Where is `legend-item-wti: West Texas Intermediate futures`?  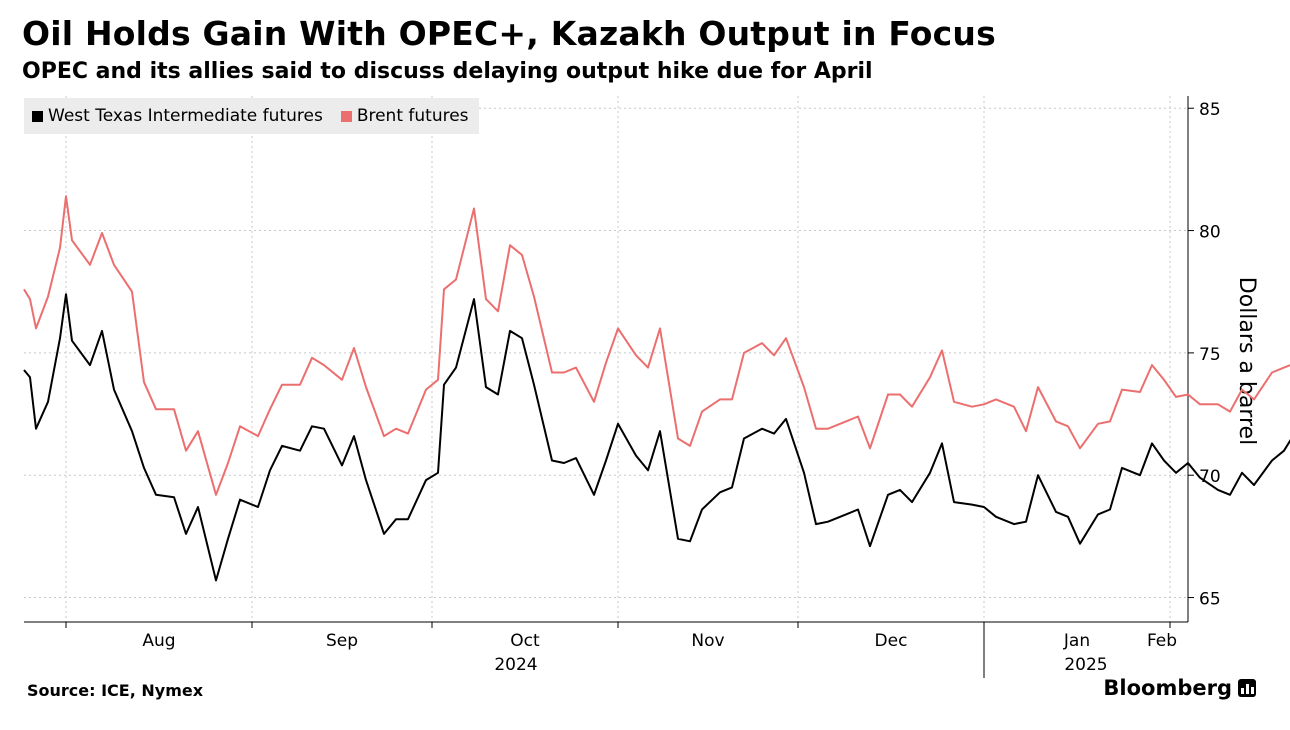 legend-item-wti: West Texas Intermediate futures is located at coordinates (177, 116).